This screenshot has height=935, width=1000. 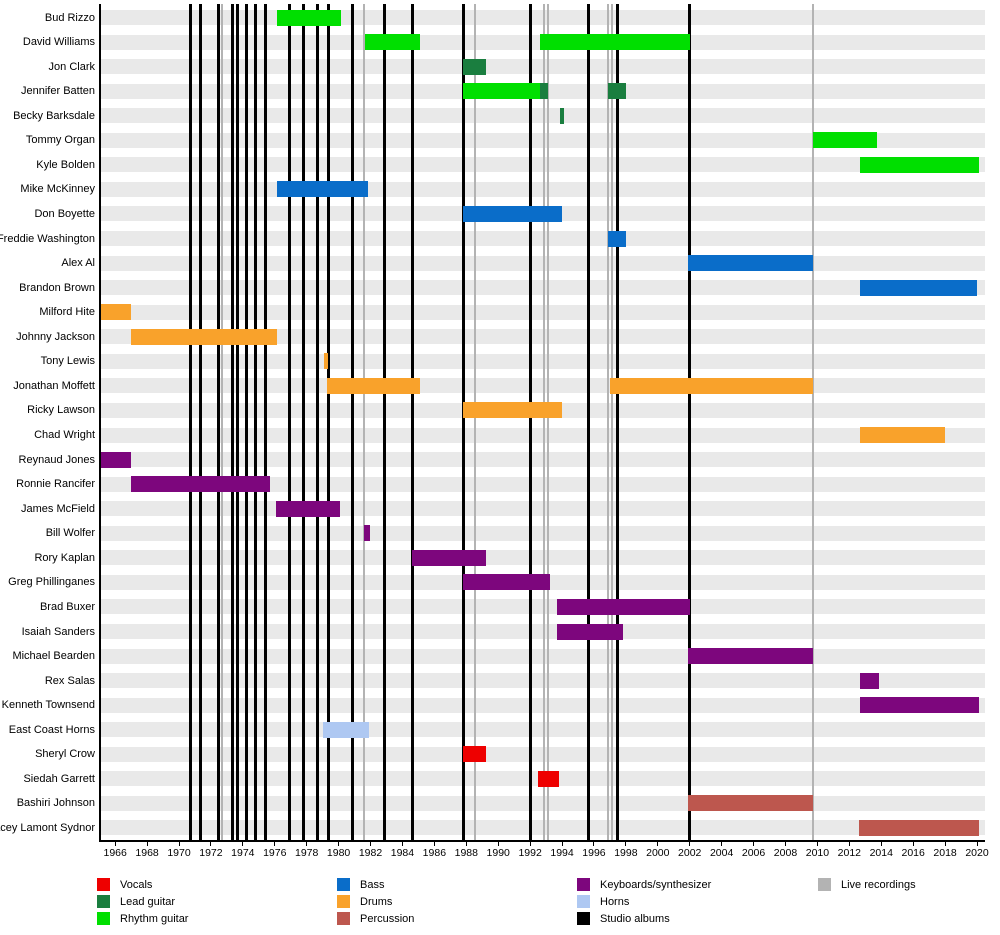 I want to click on axis-tick-label: 2008, so click(x=785, y=853).